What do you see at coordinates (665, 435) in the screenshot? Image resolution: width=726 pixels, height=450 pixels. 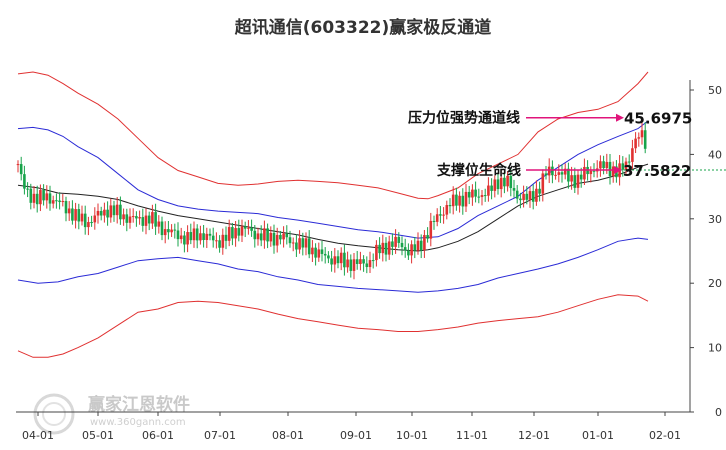 I see `x-tick-label: 02-01` at bounding box center [665, 435].